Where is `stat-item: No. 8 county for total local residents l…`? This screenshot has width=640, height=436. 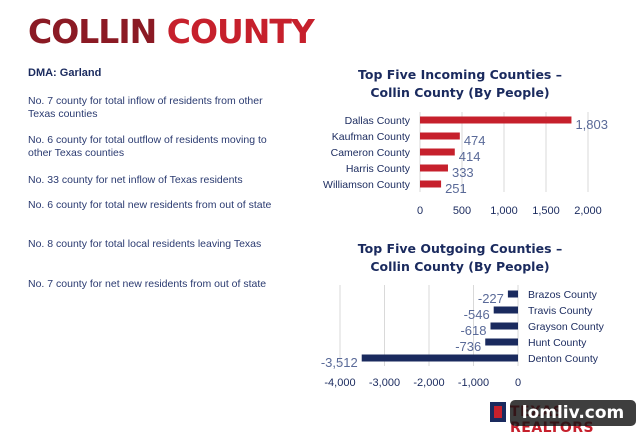 stat-item: No. 8 county for total local residents l… is located at coordinates (145, 244).